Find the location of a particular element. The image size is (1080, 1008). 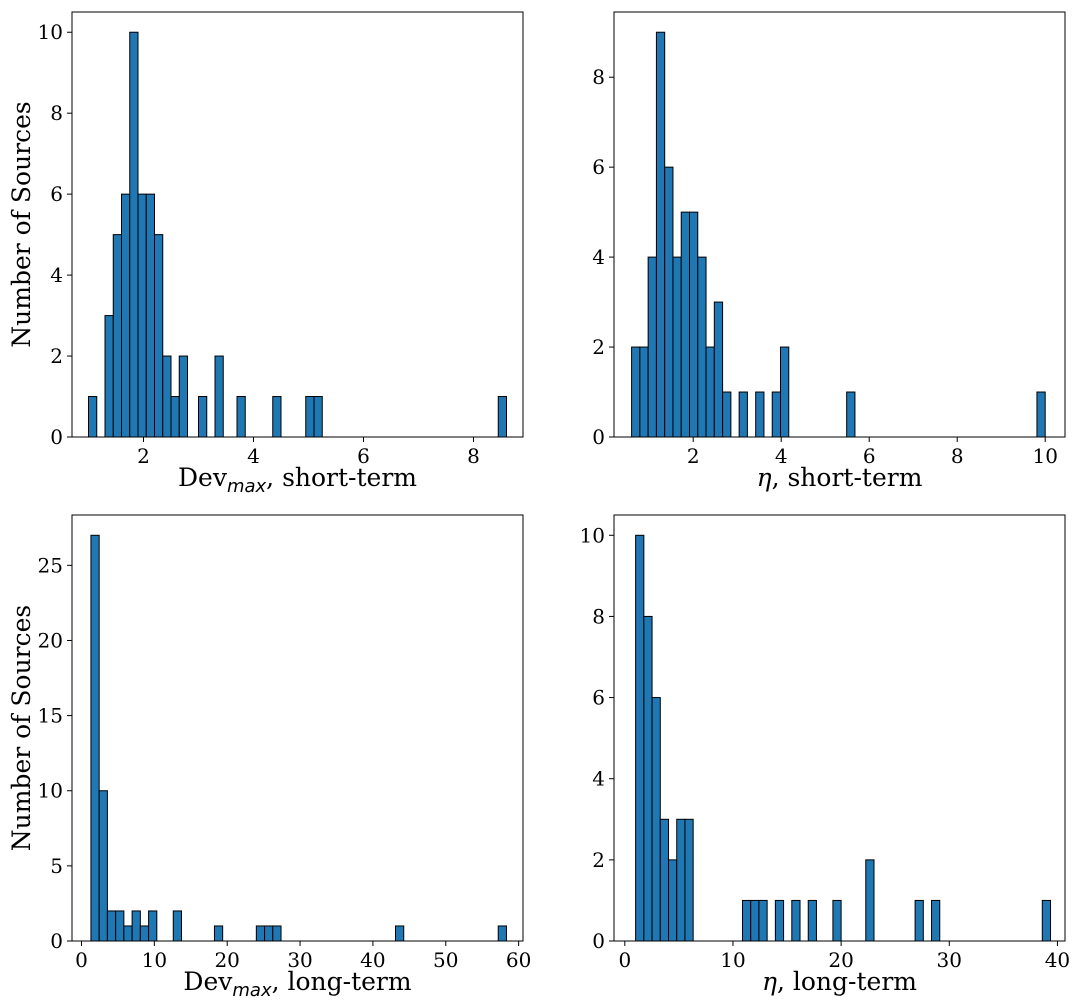

x-axis-label: Devmax, long-term is located at coordinates (297, 984).